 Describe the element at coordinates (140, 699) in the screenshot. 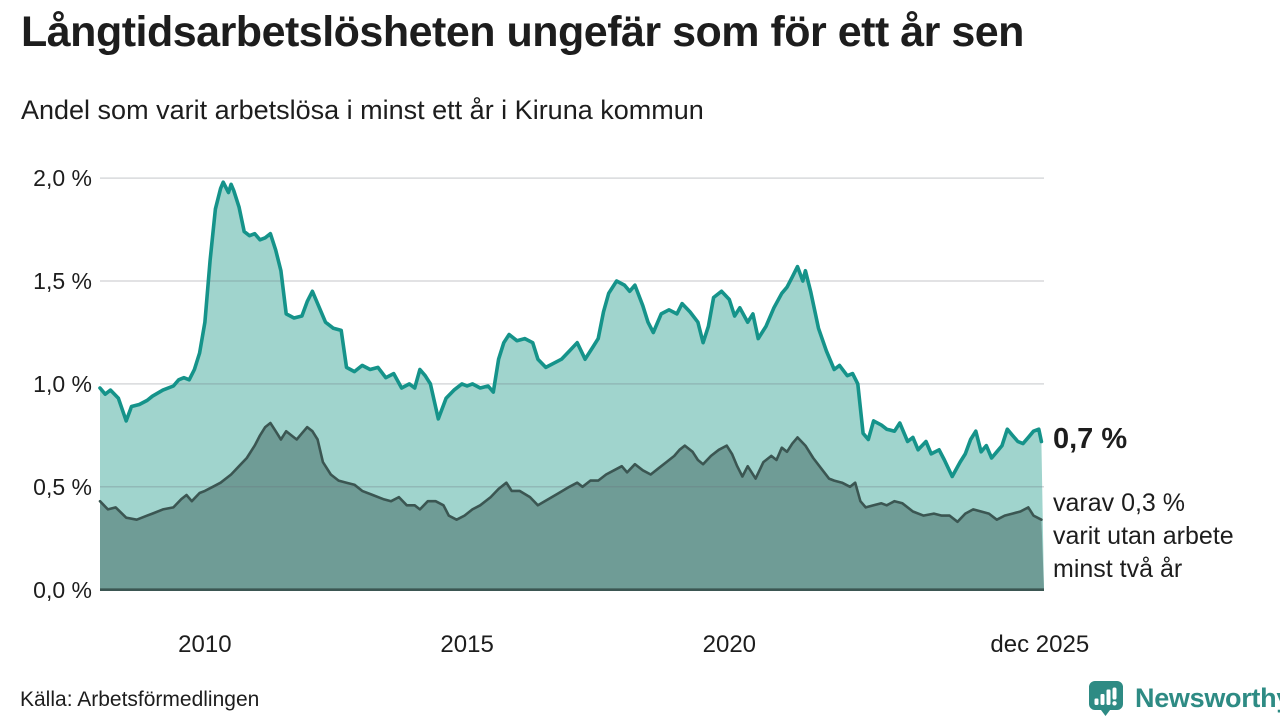

I see `source-attribution: Källa: Arbetsförmedlingen` at that location.